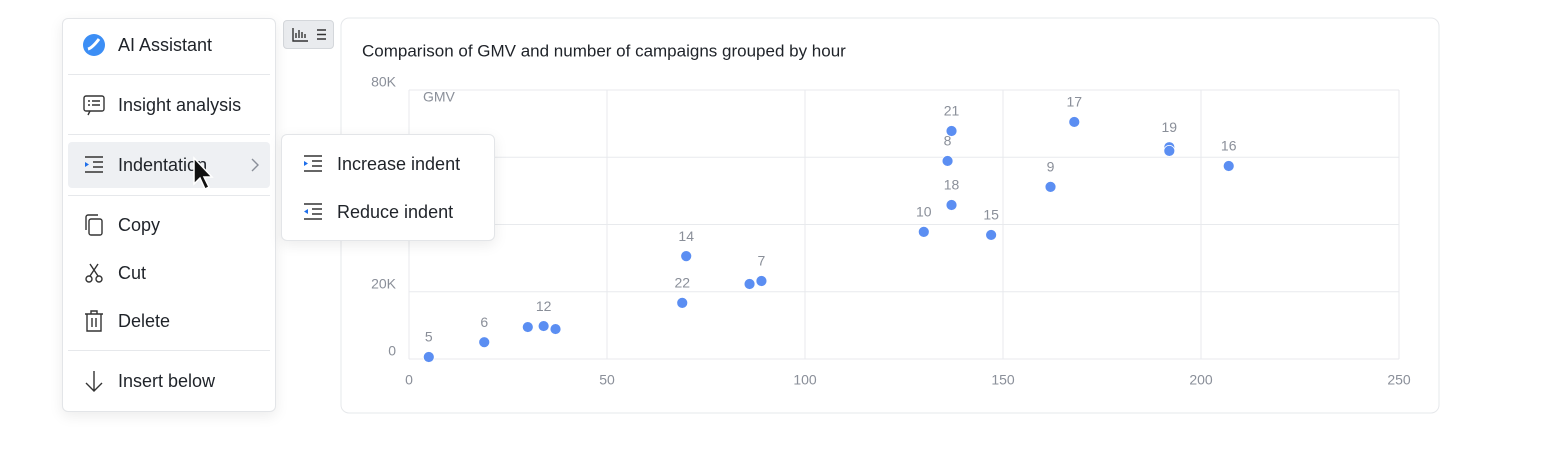  What do you see at coordinates (1170, 127) in the screenshot?
I see `point-label: 19` at bounding box center [1170, 127].